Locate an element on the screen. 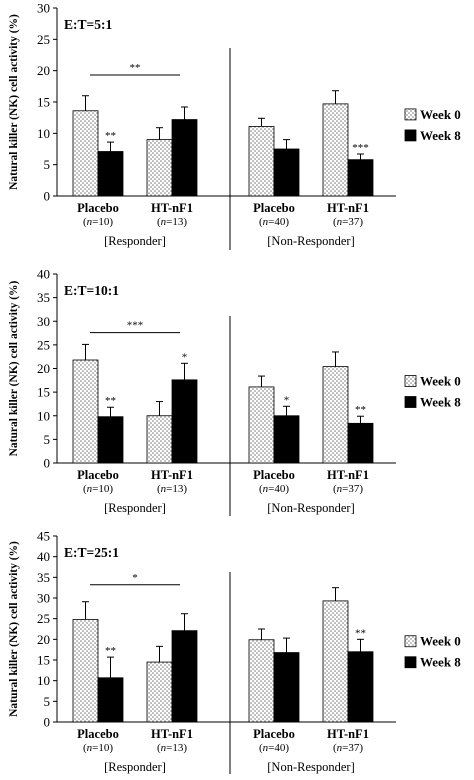  y-tick-label: 15 is located at coordinates (43, 102).